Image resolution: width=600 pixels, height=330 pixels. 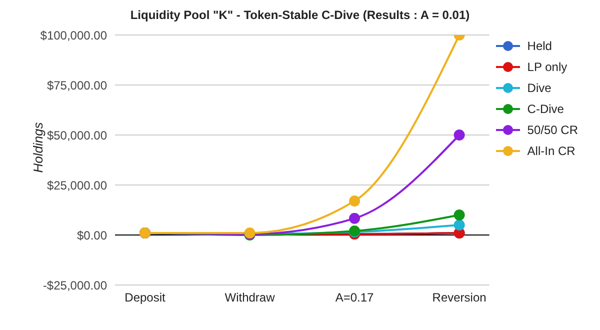 I want to click on y-axis-title: Holdings, so click(x=38, y=148).